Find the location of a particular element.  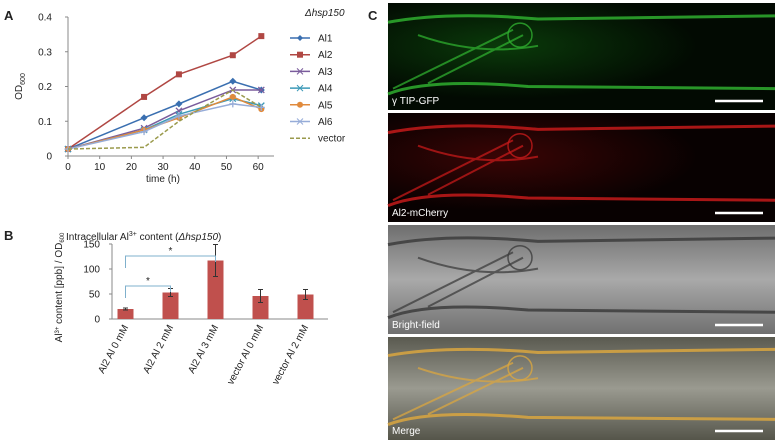

image-label: γ TIP-GFP is located at coordinates (416, 101).